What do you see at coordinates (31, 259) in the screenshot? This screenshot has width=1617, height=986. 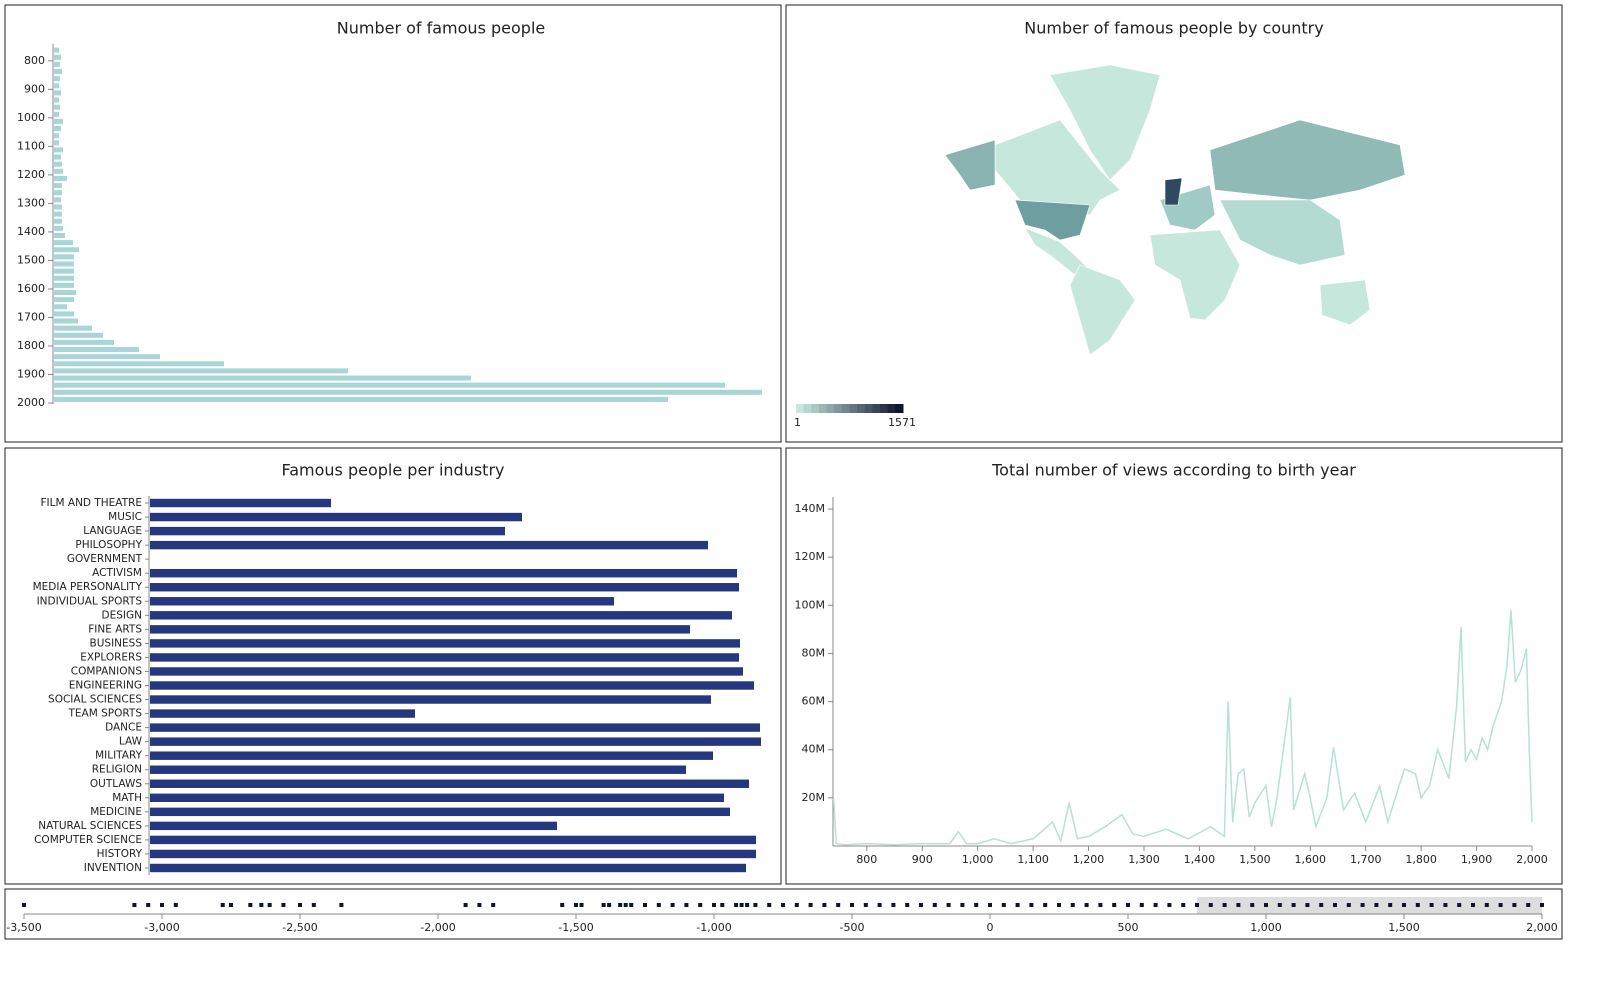 I see `y-tick-label: 1500` at bounding box center [31, 259].